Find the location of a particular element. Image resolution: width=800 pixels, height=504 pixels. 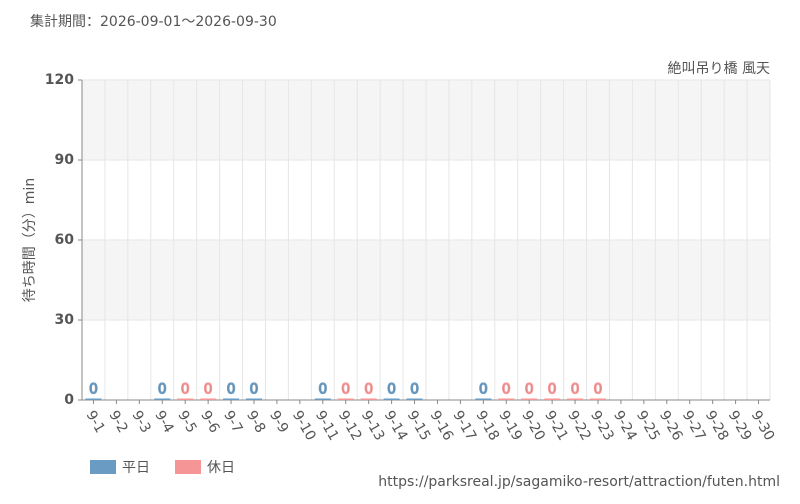

x-tick-label: 9-14 is located at coordinates (396, 426).